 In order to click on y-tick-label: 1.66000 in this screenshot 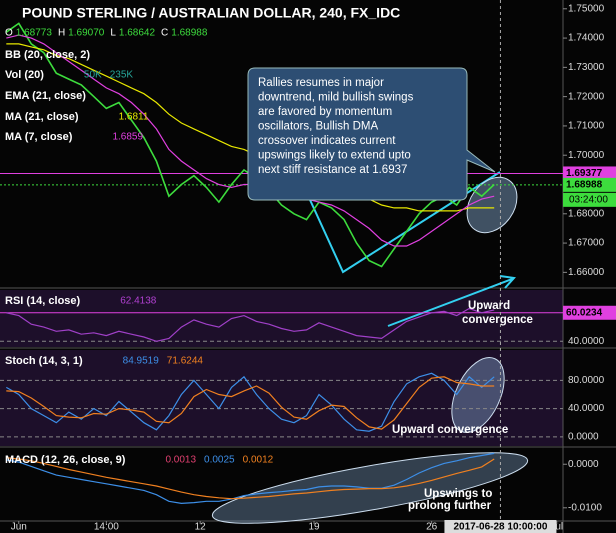, I will do `click(586, 272)`.